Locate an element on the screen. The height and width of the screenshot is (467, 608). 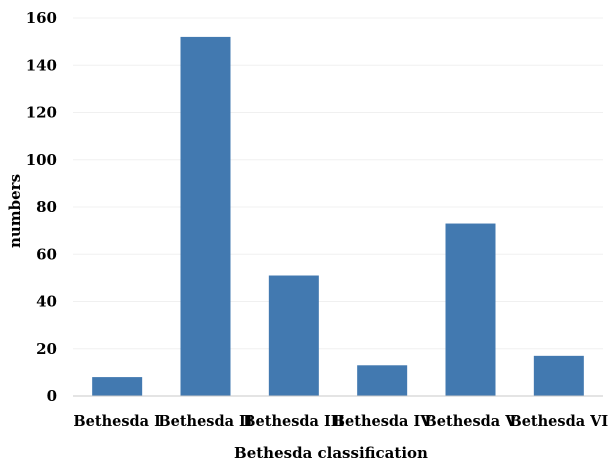
x-tick-label: Bethesda IV is located at coordinates (382, 421).